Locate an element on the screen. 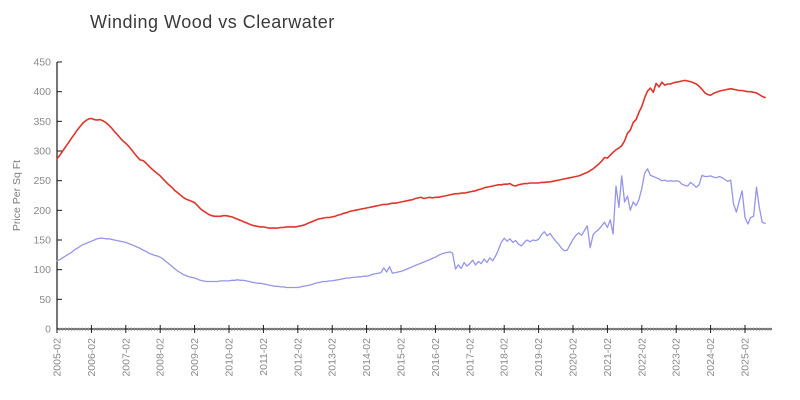 This screenshot has width=800, height=400. x-tick-label: 2023-02 is located at coordinates (677, 357).